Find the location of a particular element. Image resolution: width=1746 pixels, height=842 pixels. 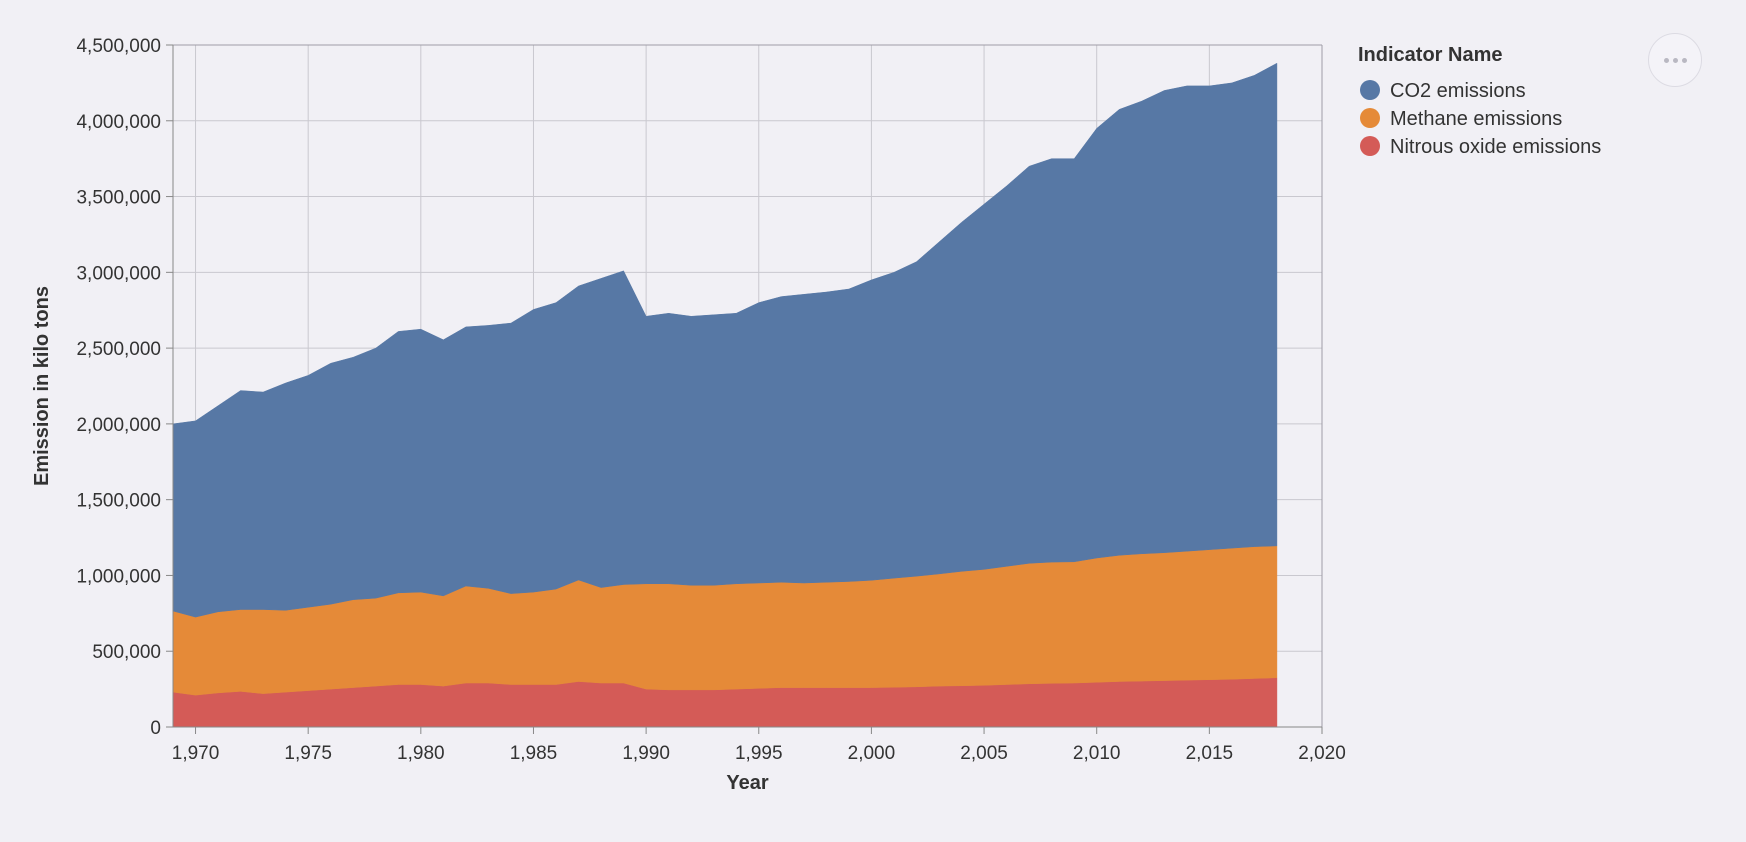

y-tick-label: 4,500,000 is located at coordinates (118, 46).